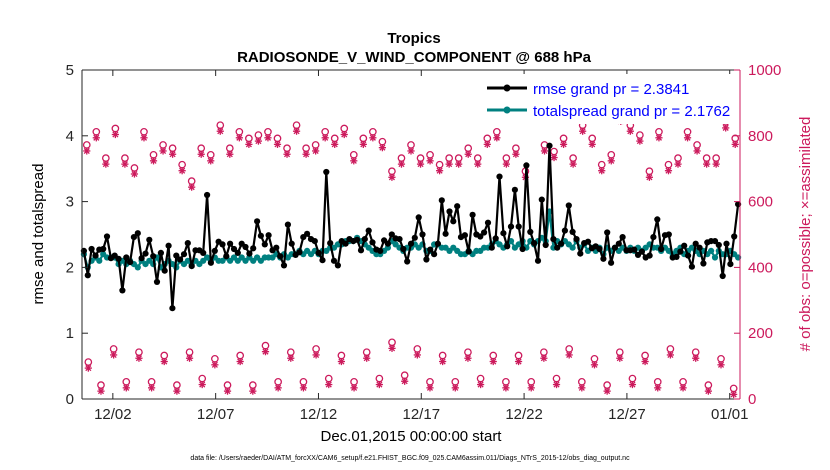  What do you see at coordinates (38, 234) in the screenshot?
I see `left-axis-label: rmse and totalspread` at bounding box center [38, 234].